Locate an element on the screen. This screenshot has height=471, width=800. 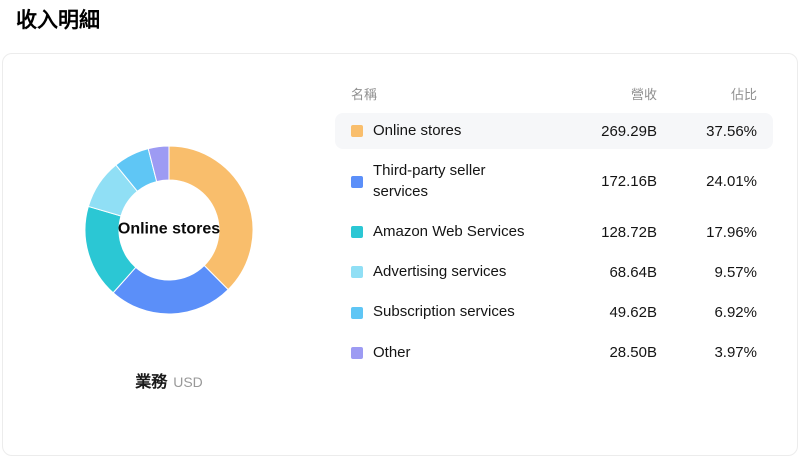
table-row: Subscription services 49.62B 6.92% is located at coordinates (554, 312).